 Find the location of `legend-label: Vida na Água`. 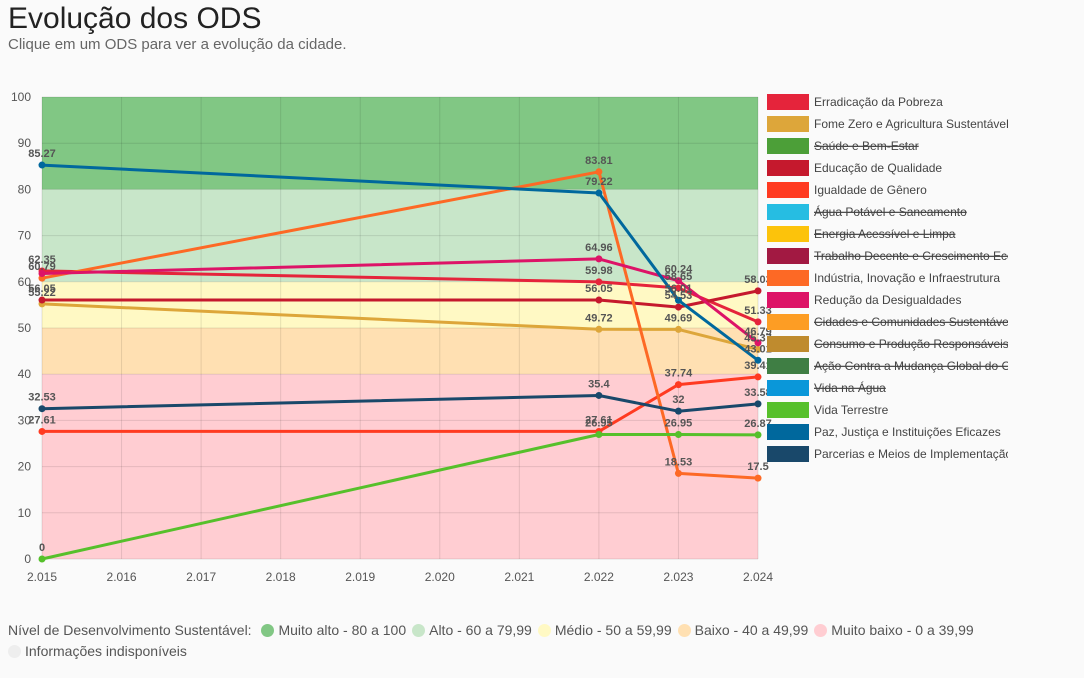

legend-label: Vida na Água is located at coordinates (850, 387).